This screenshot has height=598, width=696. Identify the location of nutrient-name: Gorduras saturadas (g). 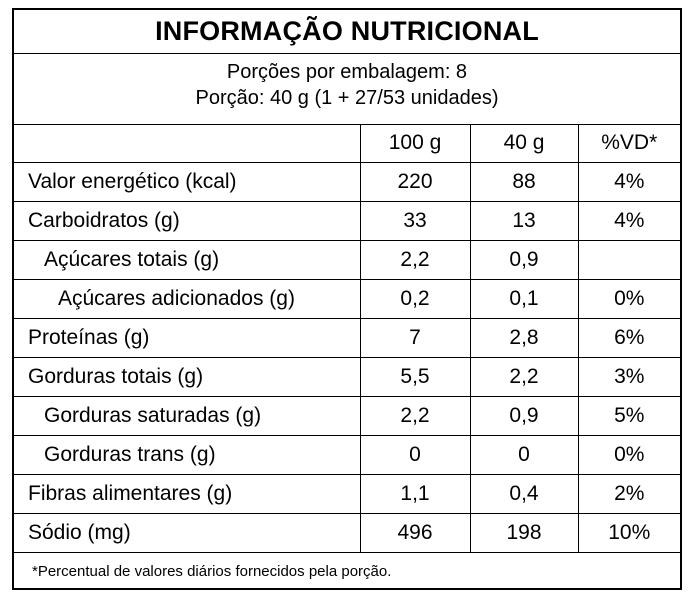
(187, 416).